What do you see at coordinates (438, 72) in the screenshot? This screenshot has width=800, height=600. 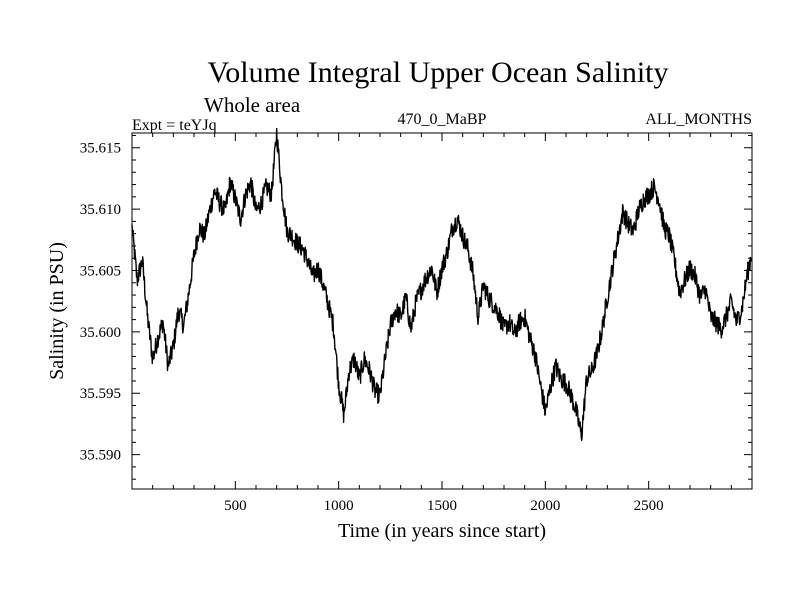 I see `chart-title: Volume Integral Upper Ocean Salinity` at bounding box center [438, 72].